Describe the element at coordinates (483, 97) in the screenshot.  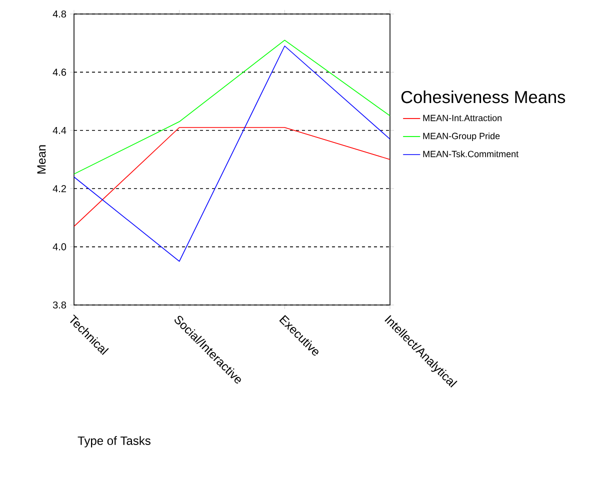
I see `legend-title: Cohesiveness Means` at that location.